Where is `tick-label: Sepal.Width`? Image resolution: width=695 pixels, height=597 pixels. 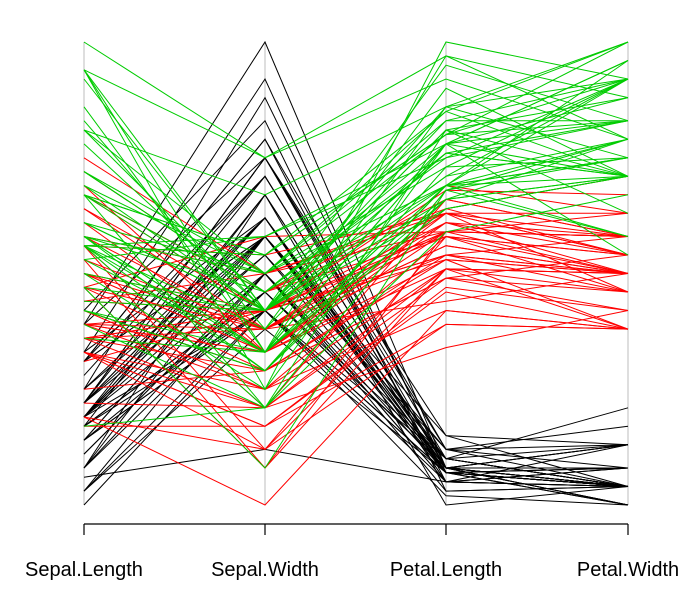
tick-label: Sepal.Width is located at coordinates (265, 570).